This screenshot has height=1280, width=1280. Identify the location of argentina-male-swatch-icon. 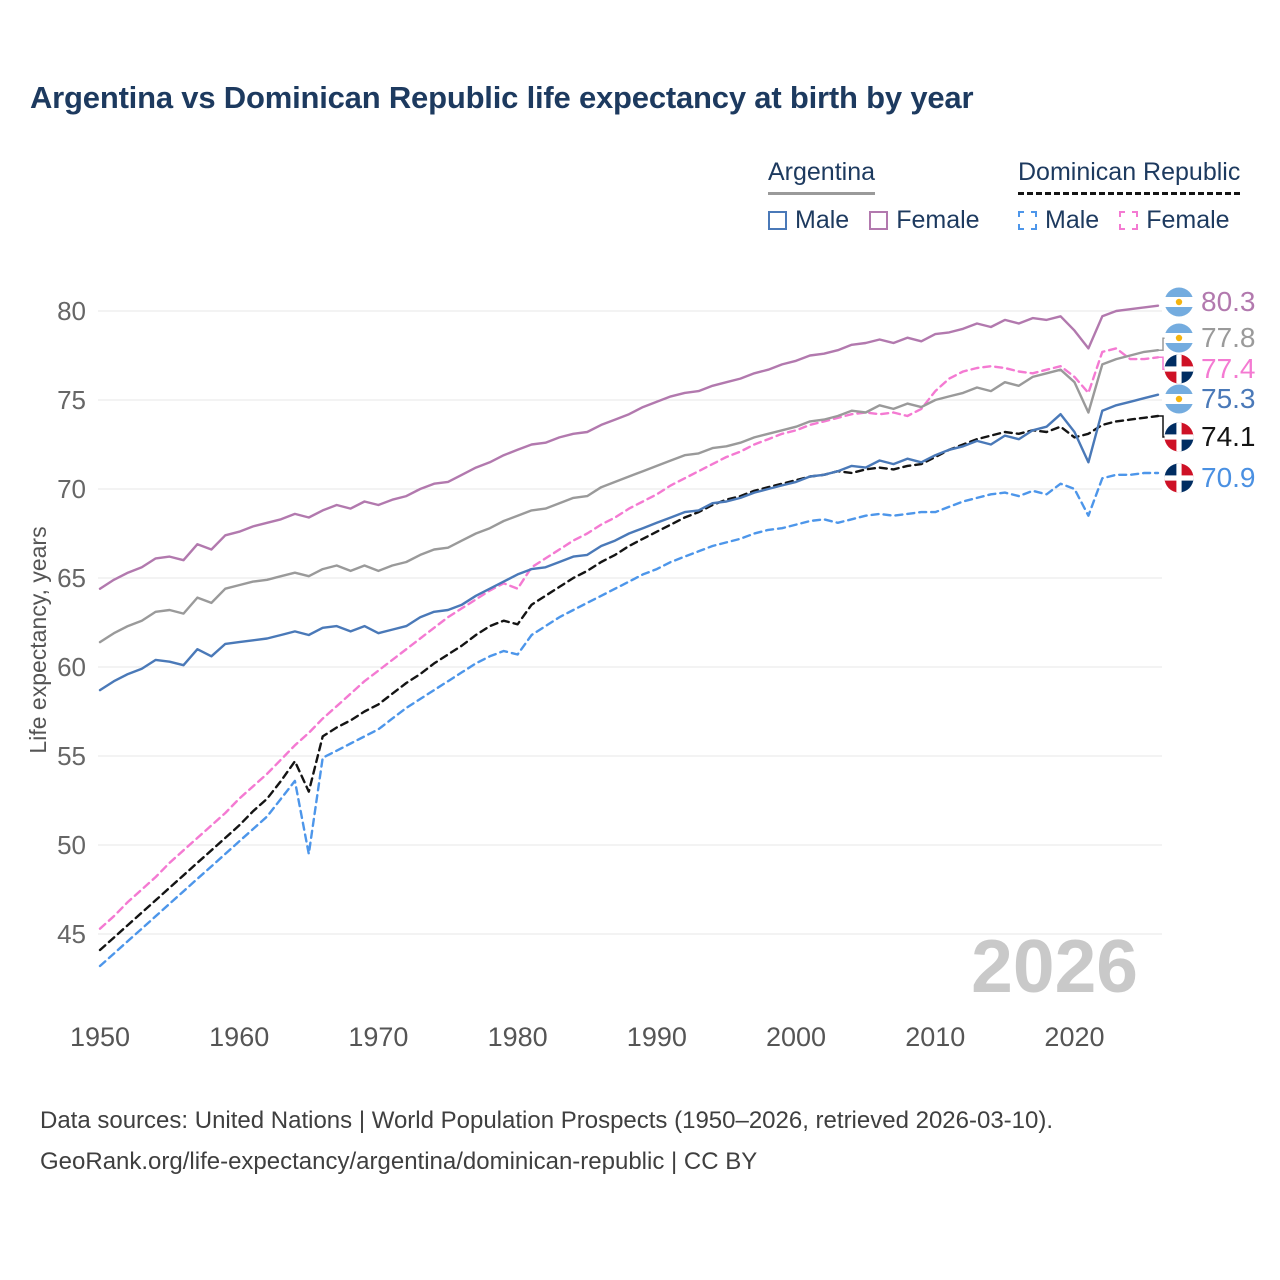
(777, 220).